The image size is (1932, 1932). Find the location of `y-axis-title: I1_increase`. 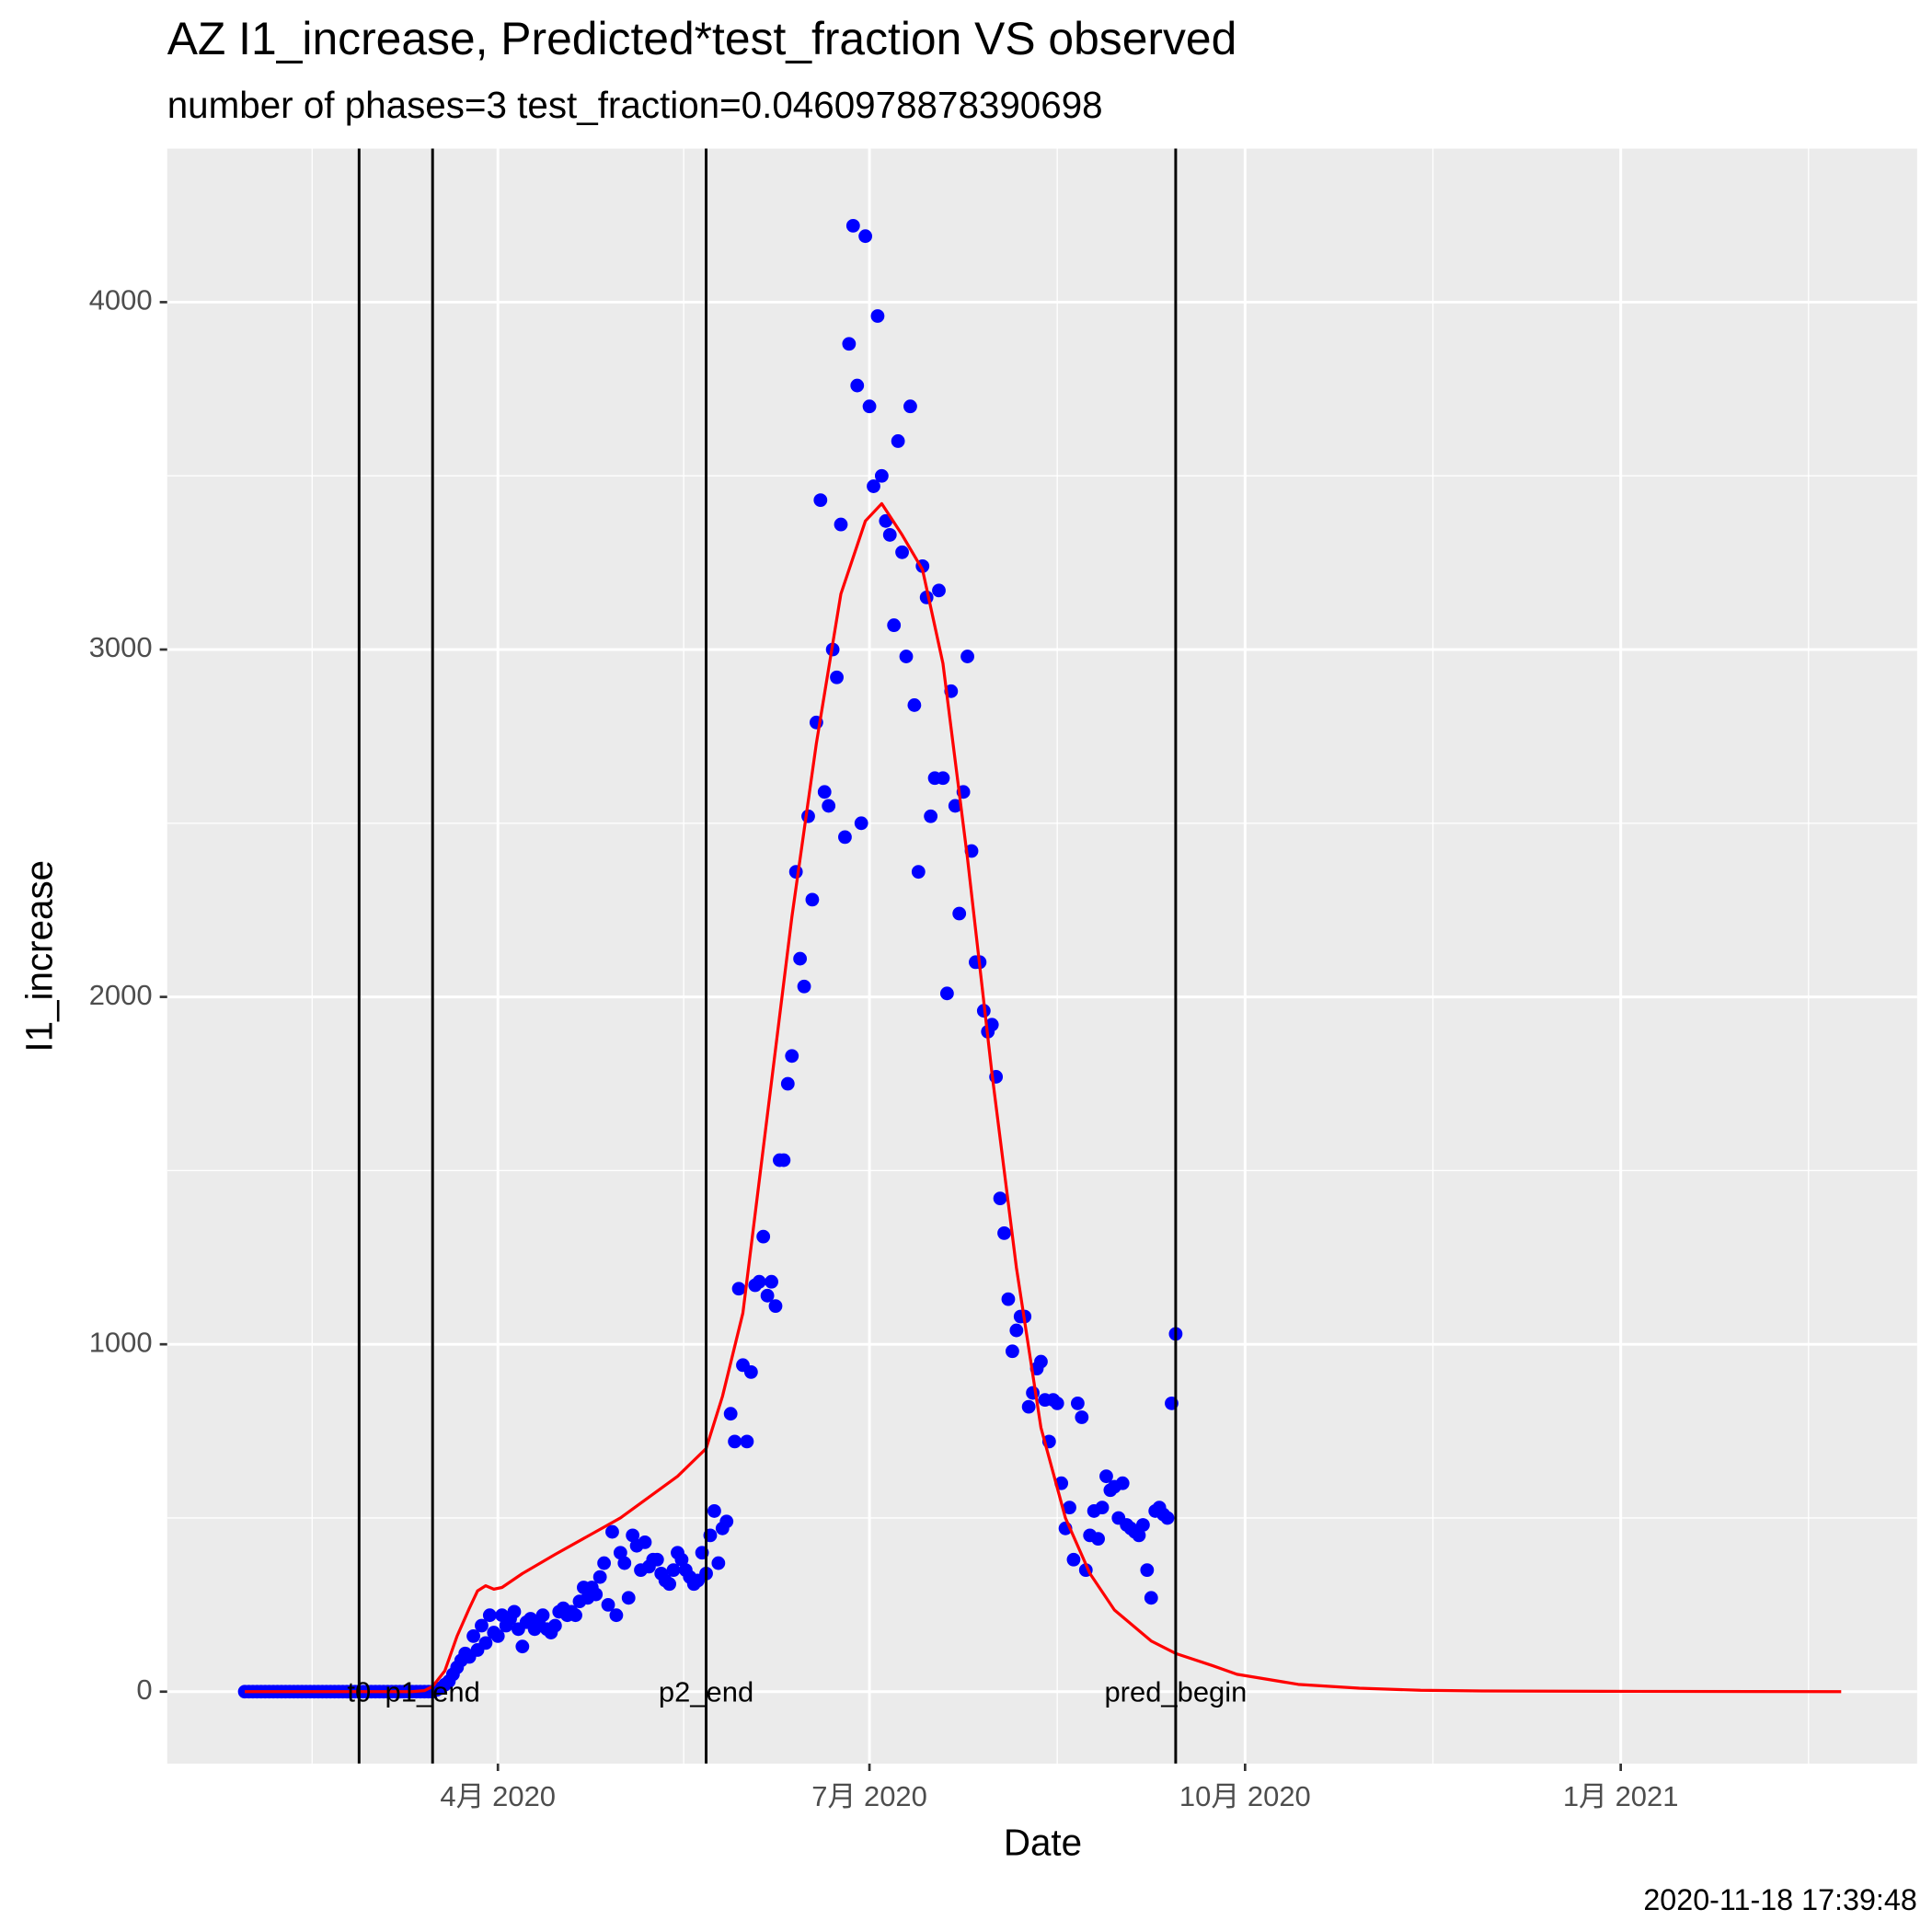

y-axis-title: I1_increase is located at coordinates (38, 956).